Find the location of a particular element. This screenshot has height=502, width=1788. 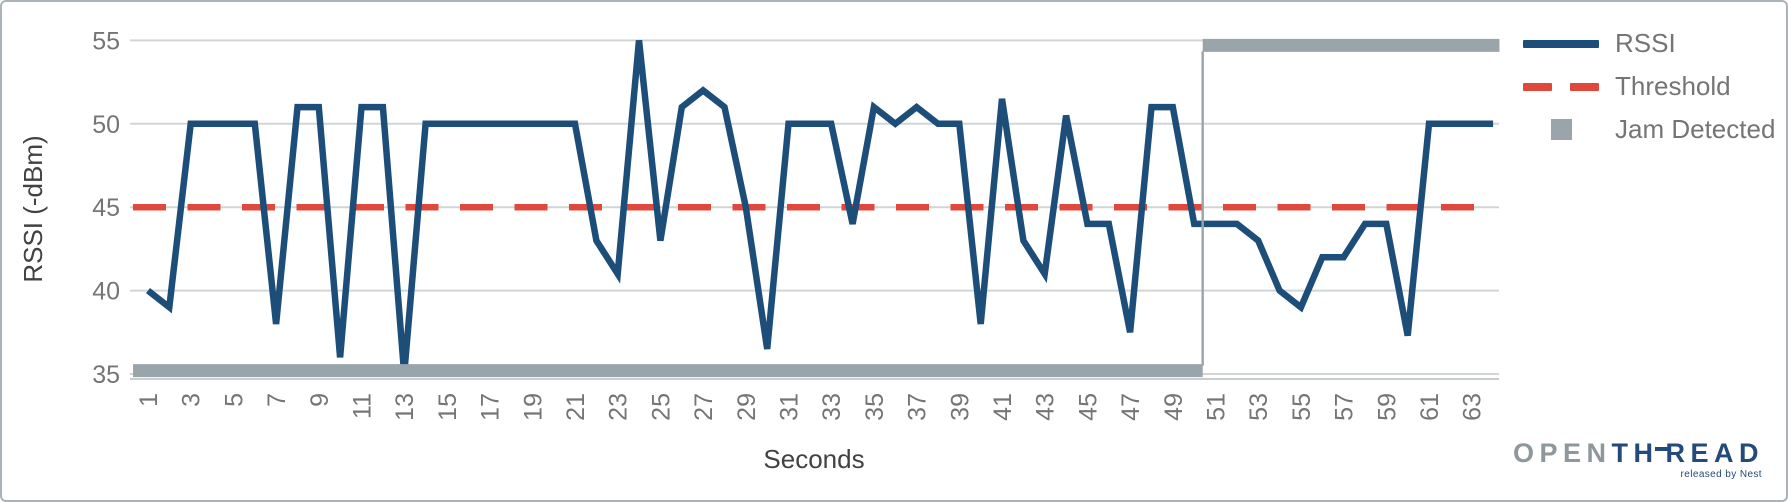

x-tick-label: 23 is located at coordinates (619, 407).